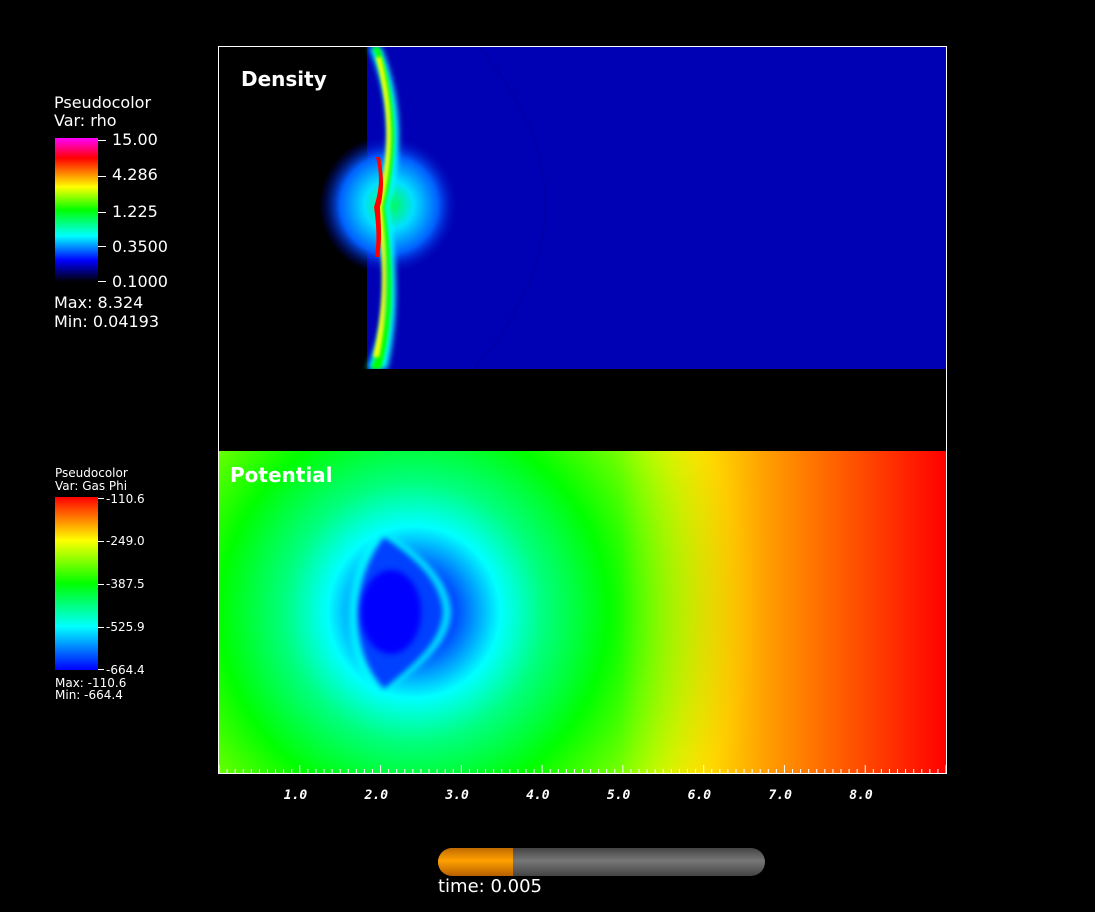 This screenshot has height=912, width=1095. Describe the element at coordinates (135, 211) in the screenshot. I see `rho-tick-label: 1.225` at that location.